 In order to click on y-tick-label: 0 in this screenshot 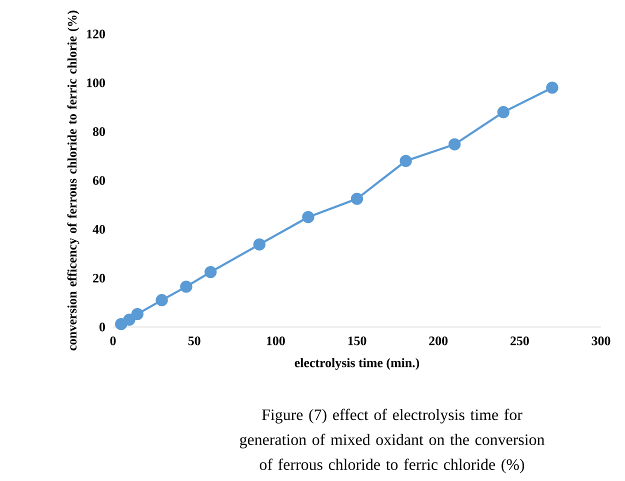, I will do `click(102, 327)`.